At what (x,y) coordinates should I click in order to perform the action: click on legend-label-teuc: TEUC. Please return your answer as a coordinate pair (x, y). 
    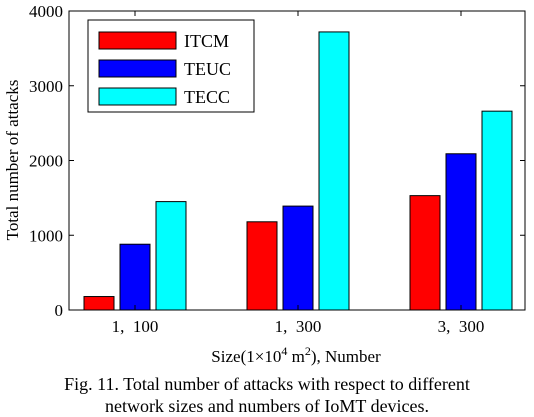
    Looking at the image, I should click on (207, 69).